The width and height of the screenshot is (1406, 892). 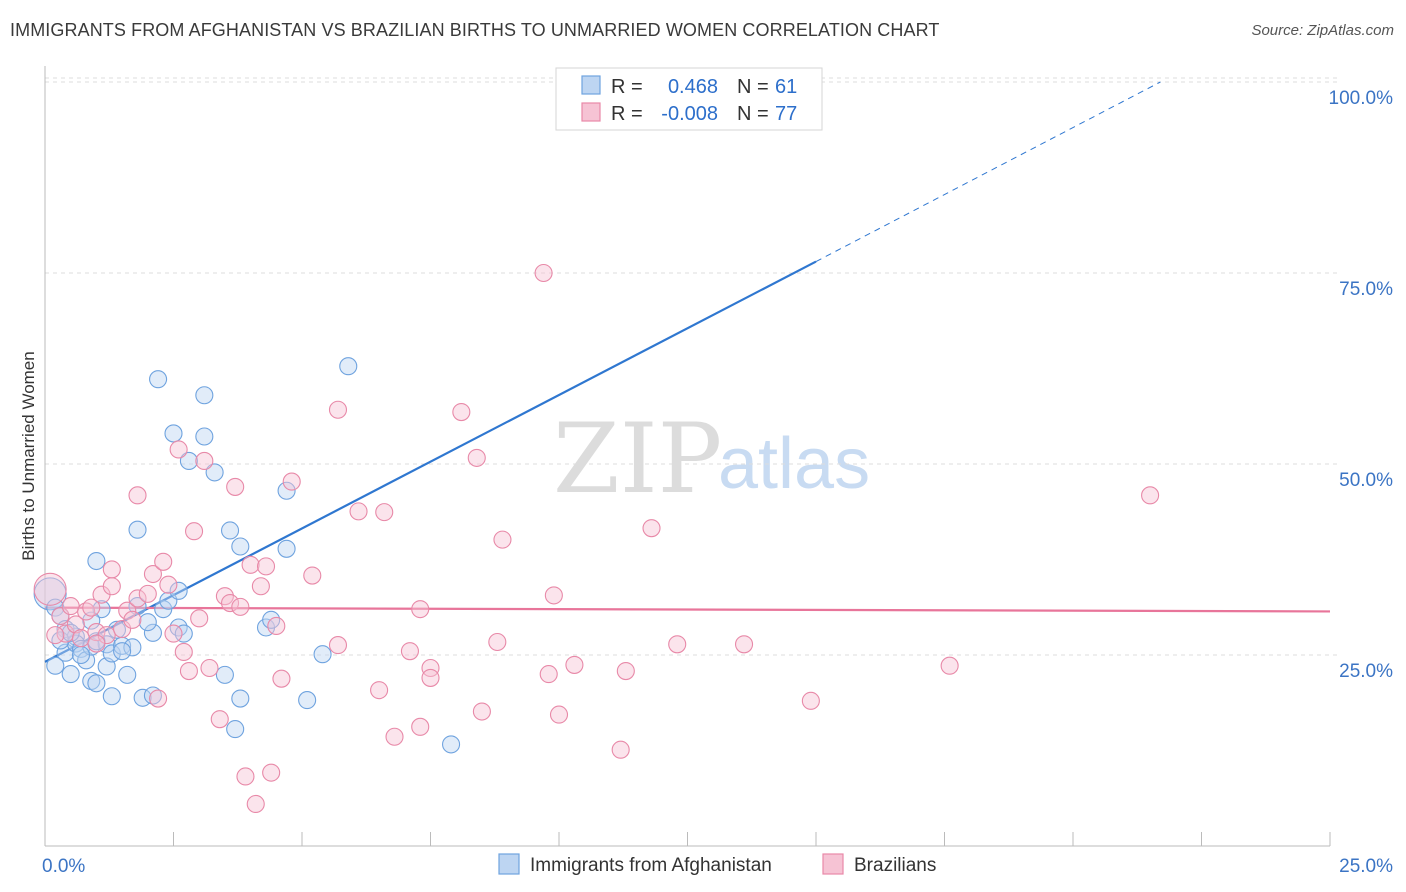 I want to click on legend-swatch-afghanistan, so click(x=509, y=864).